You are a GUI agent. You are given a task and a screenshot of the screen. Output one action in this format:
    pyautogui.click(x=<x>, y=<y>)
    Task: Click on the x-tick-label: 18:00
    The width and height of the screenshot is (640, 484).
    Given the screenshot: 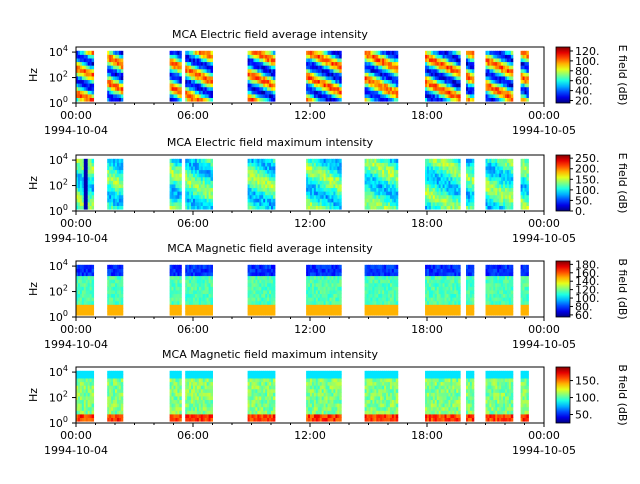 What is the action you would take?
    pyautogui.click(x=427, y=223)
    